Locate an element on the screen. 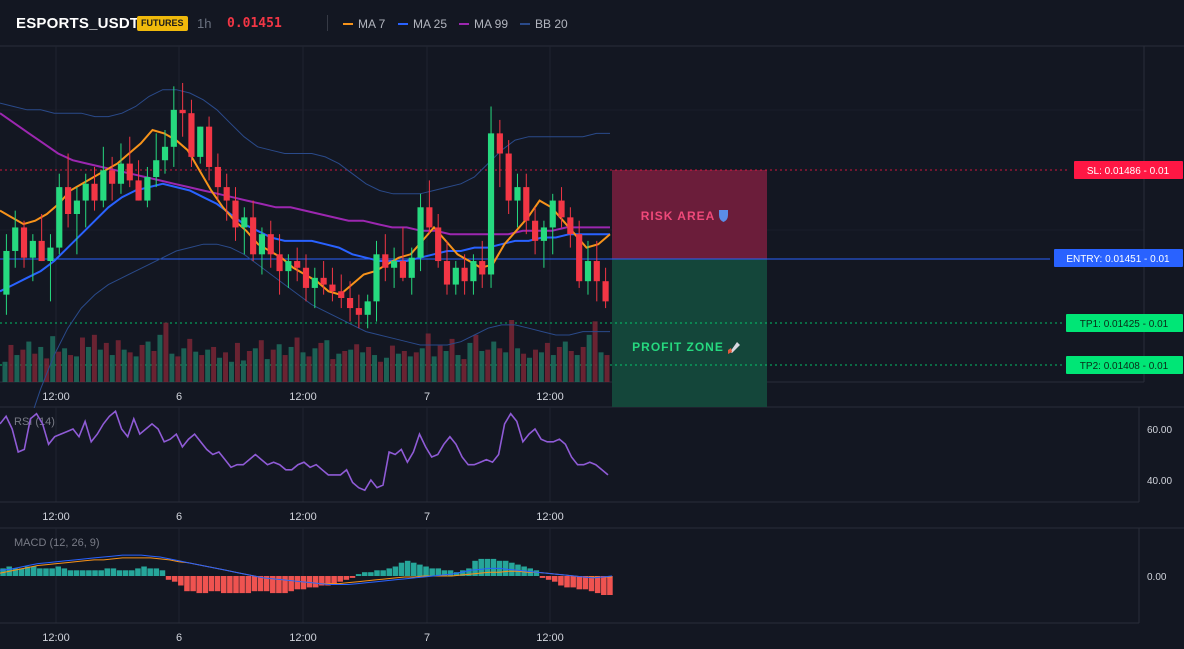 The height and width of the screenshot is (649, 1184). symbol-name: ESPORTS_USDT is located at coordinates (78, 23).